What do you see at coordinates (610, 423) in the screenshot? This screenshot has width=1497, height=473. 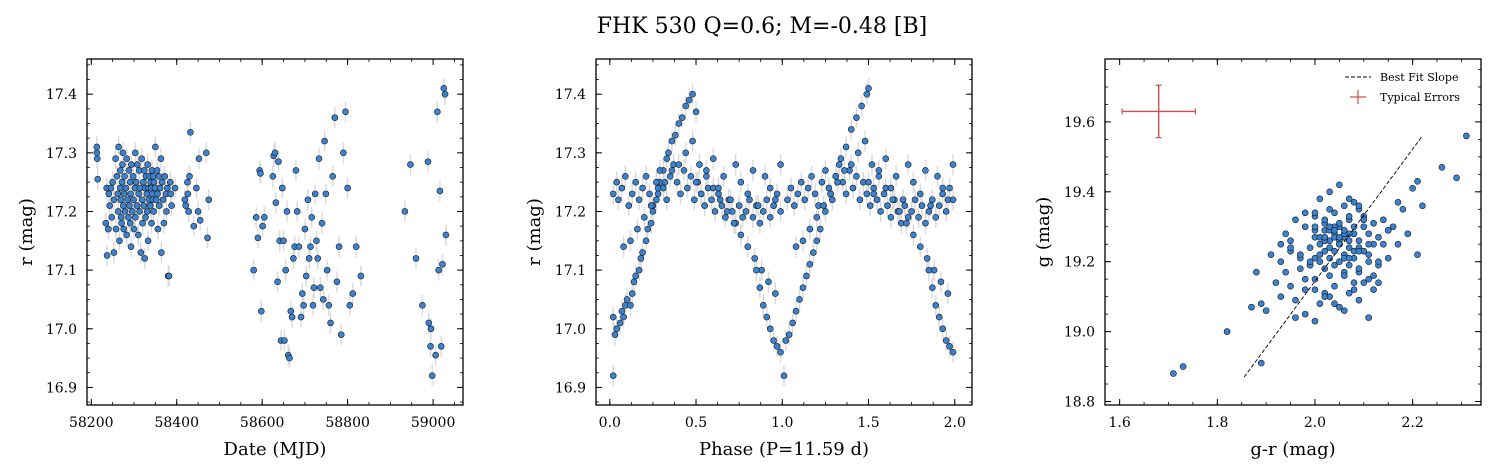 I see `x-tick-label: 0.0` at bounding box center [610, 423].